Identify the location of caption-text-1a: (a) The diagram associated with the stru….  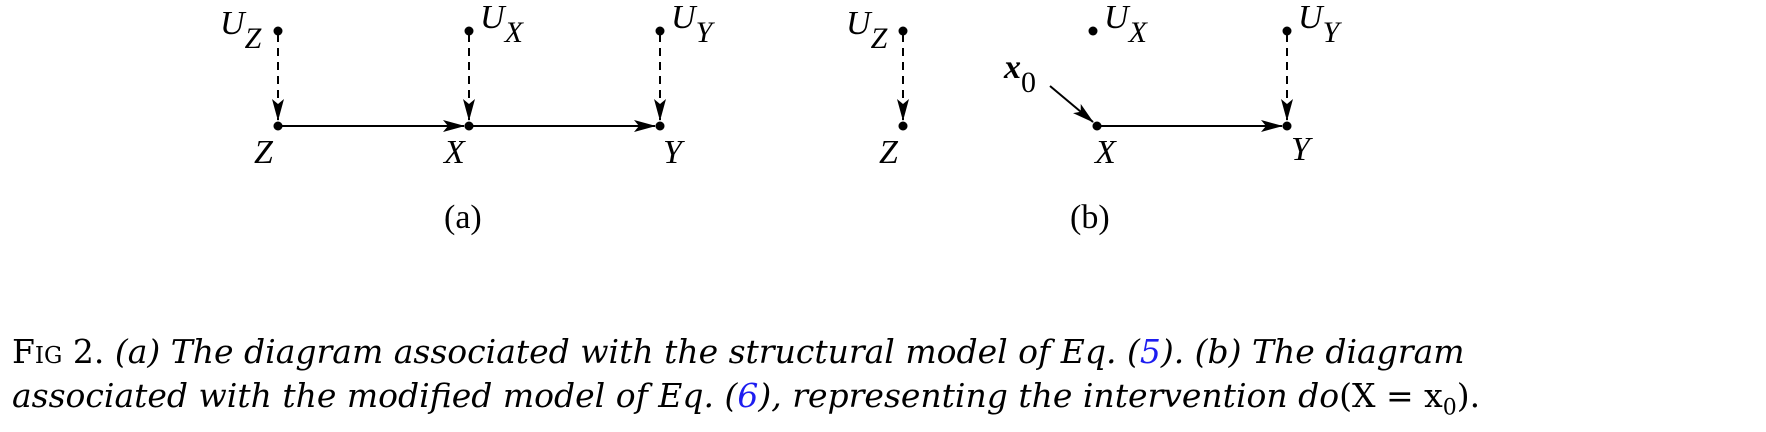
(627, 351).